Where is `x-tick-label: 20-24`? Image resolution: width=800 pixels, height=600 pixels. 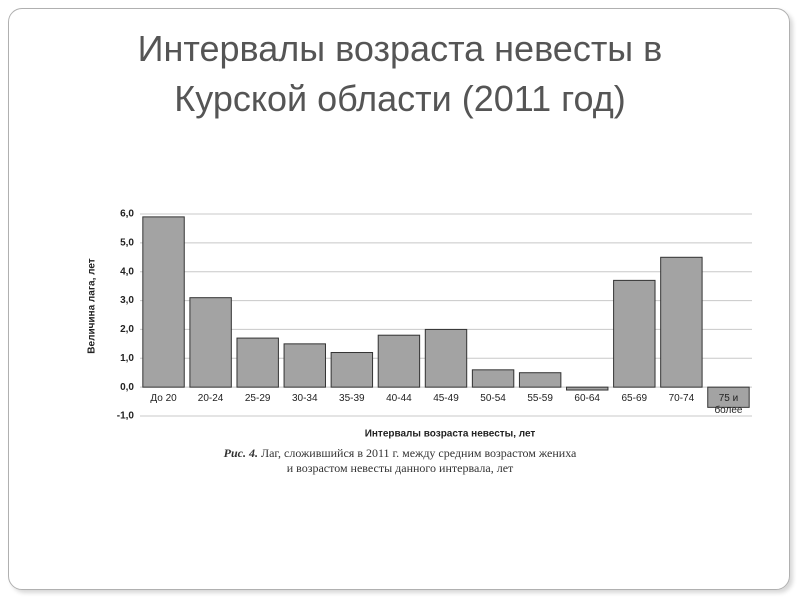 x-tick-label: 20-24 is located at coordinates (210, 399).